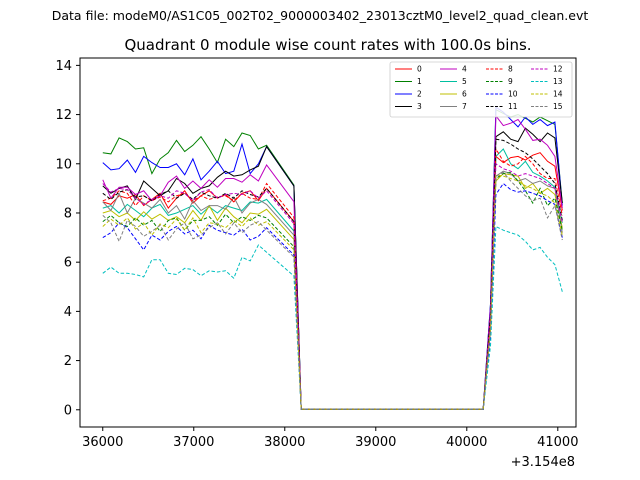  I want to click on x-tick-label: 36000, so click(102, 442).